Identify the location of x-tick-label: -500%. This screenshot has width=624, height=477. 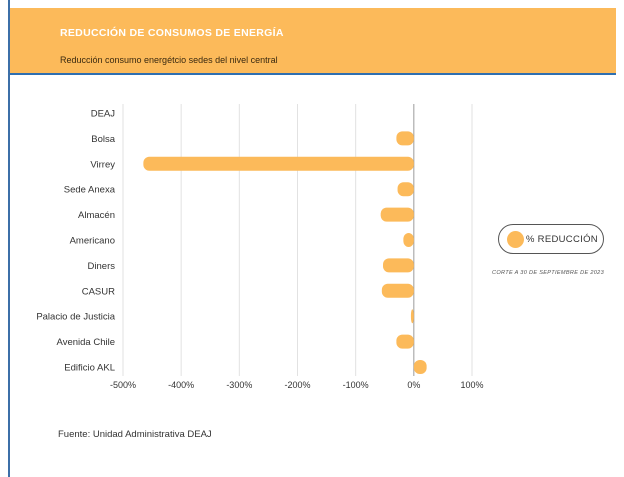
(123, 385).